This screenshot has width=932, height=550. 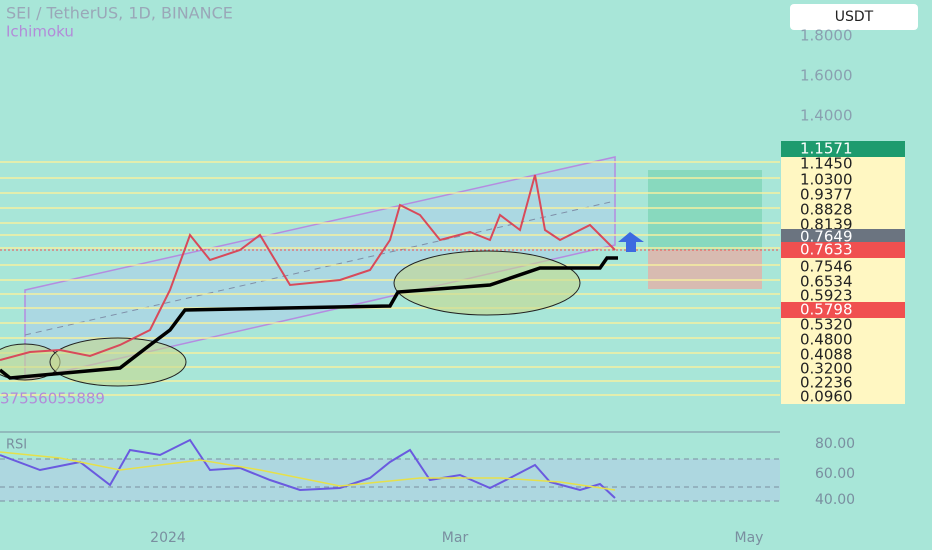 What do you see at coordinates (16, 445) in the screenshot?
I see `rsi-name: RSI` at bounding box center [16, 445].